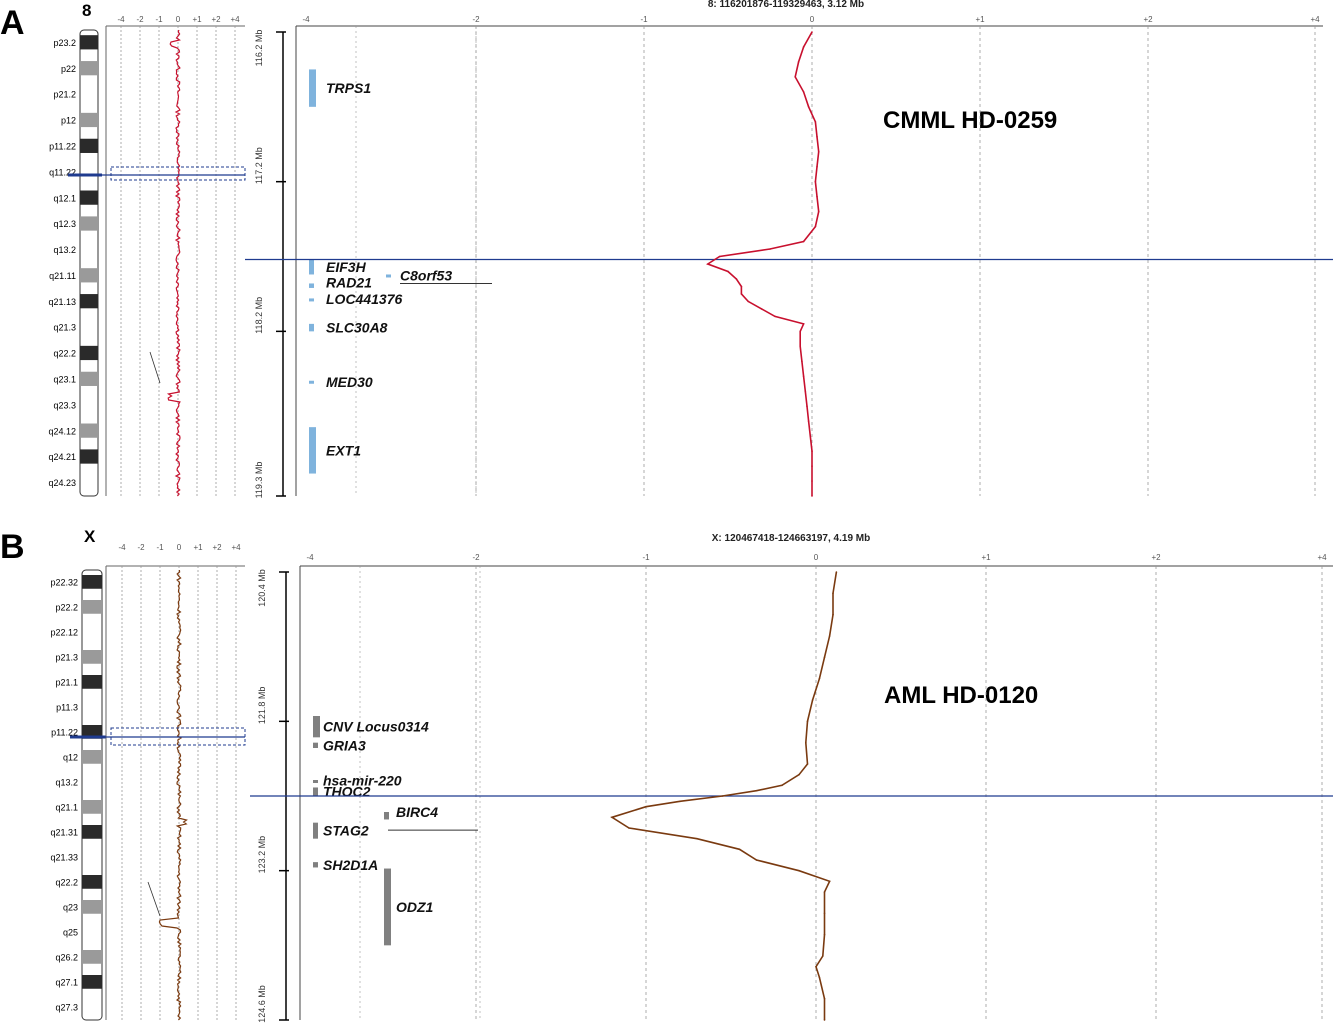 The height and width of the screenshot is (1024, 1333). Describe the element at coordinates (262, 1004) in the screenshot. I see `mb-axis-label: 124.6 Mb` at that location.